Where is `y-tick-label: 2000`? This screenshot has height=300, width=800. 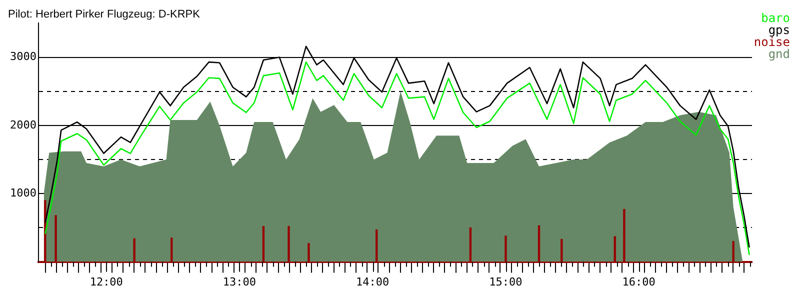 y-tick-label: 2000 is located at coordinates (23, 125).